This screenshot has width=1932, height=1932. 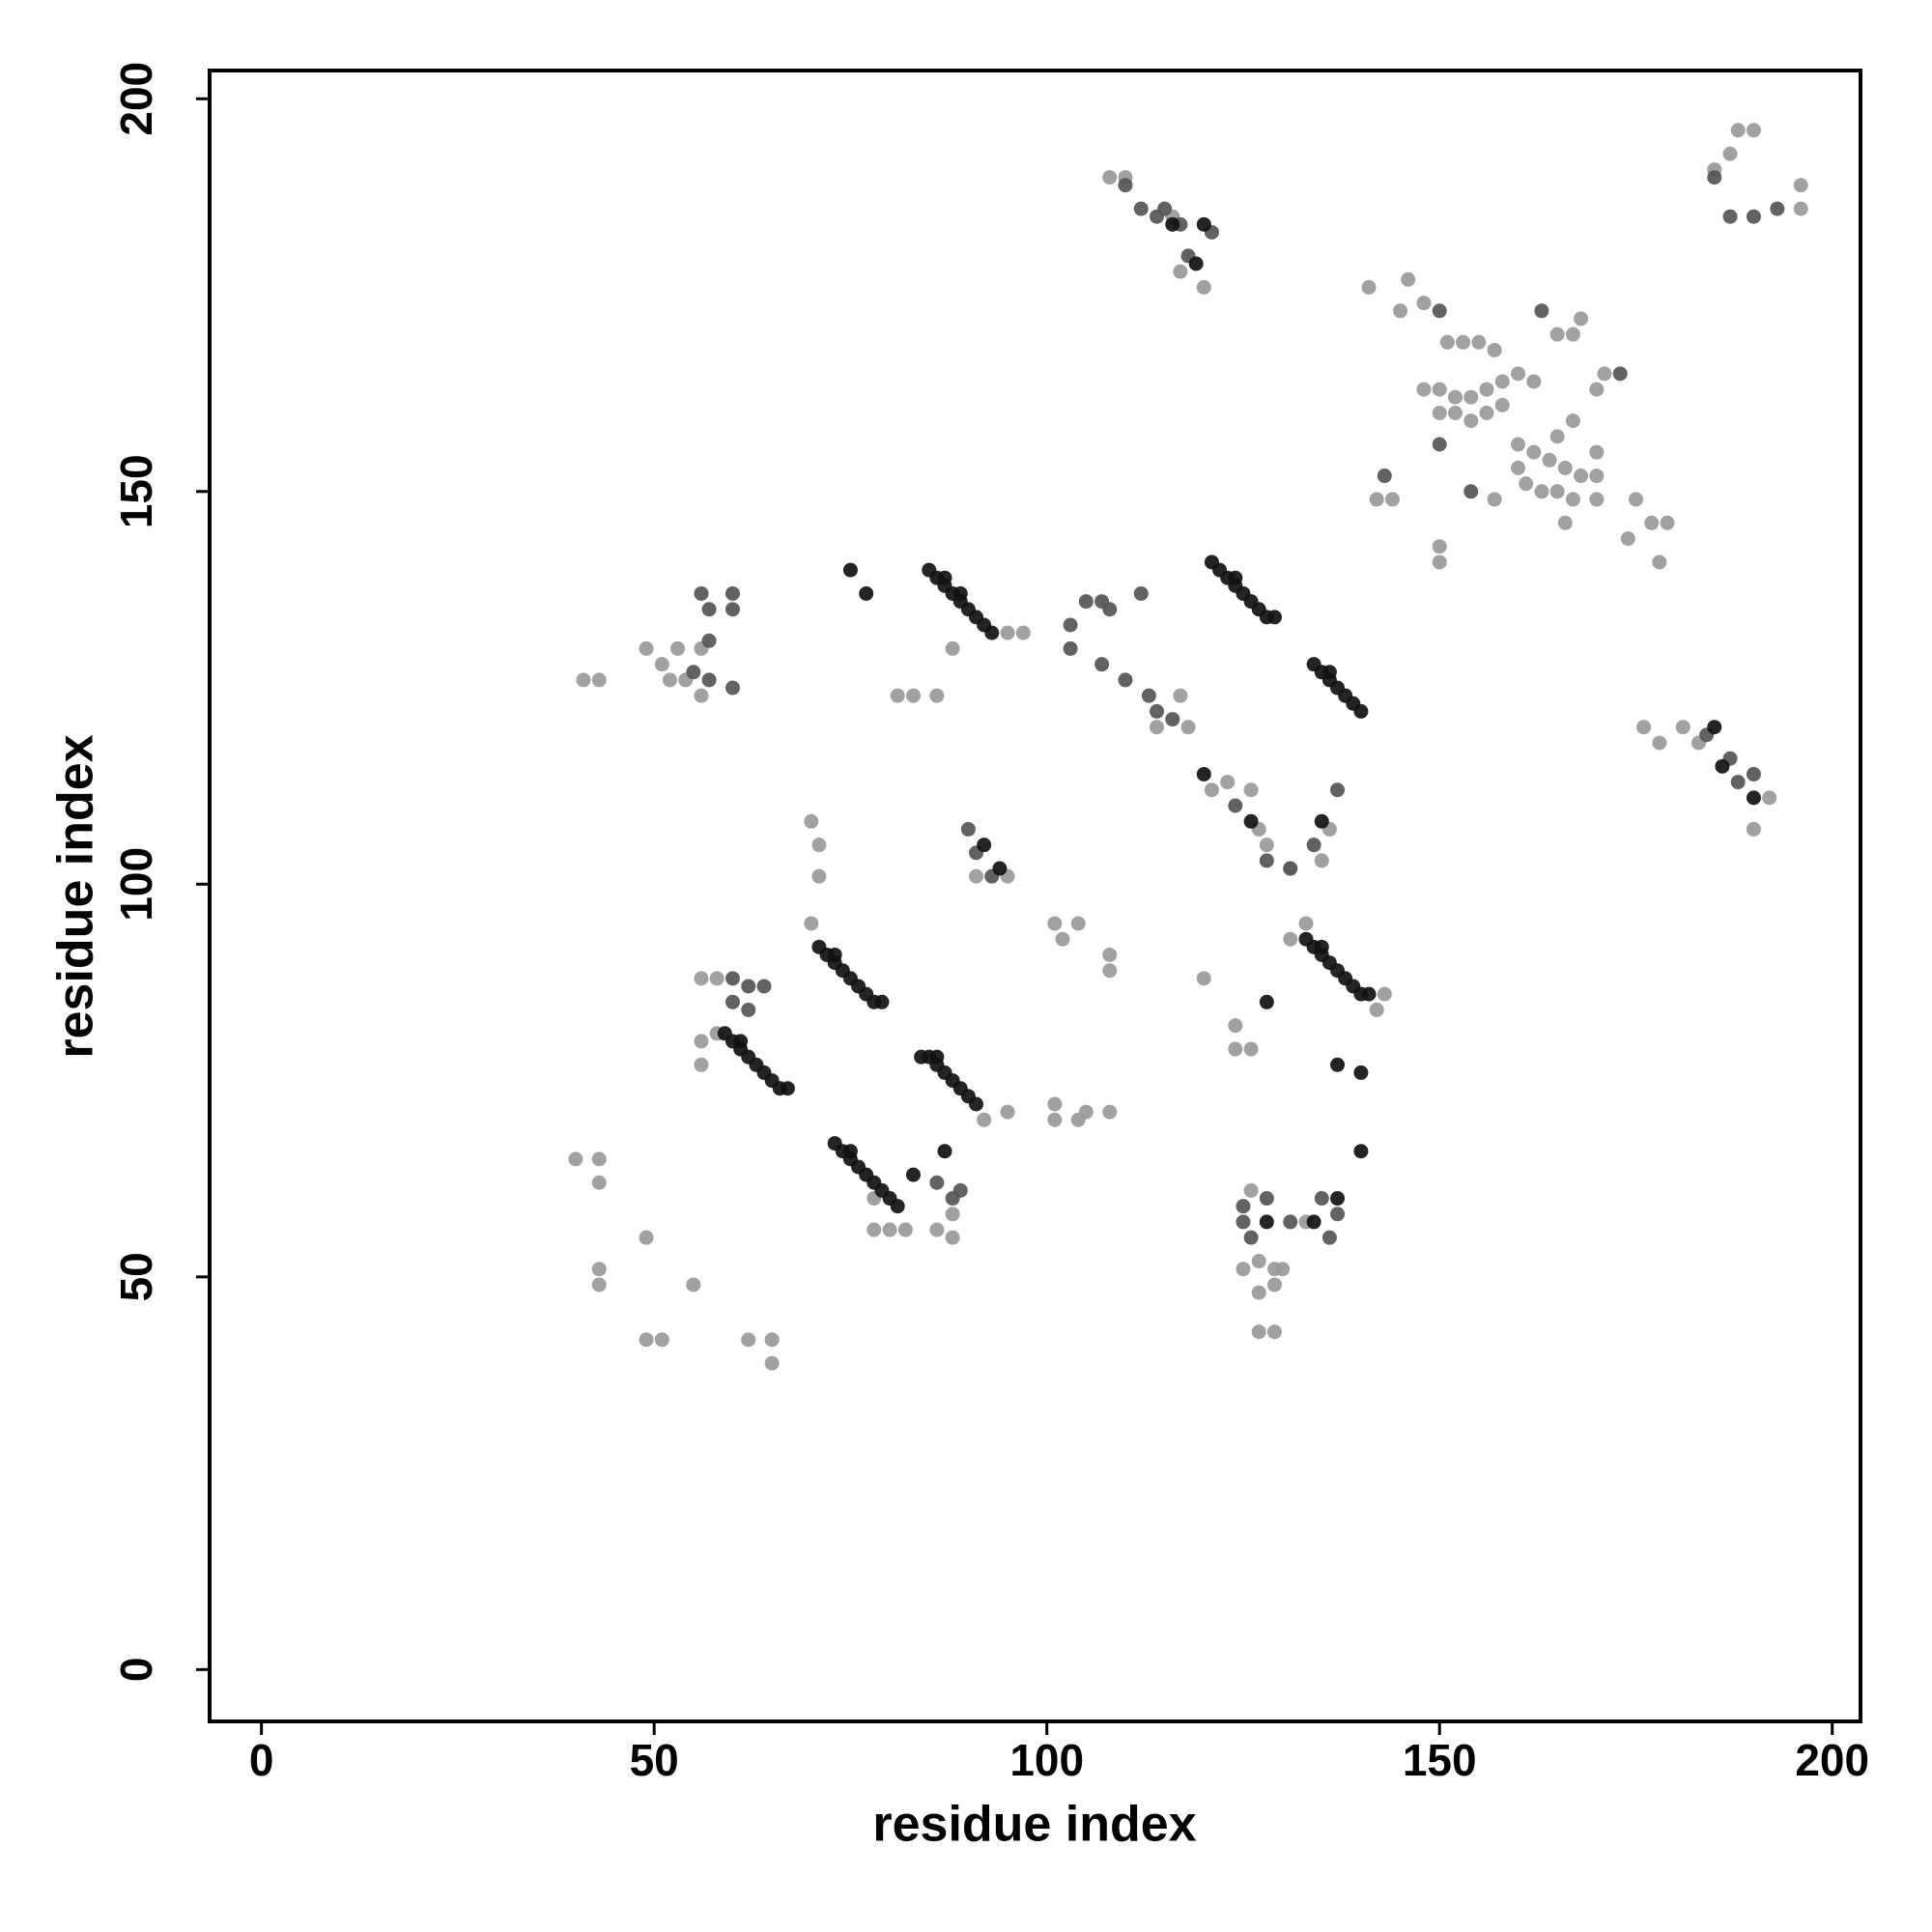 I want to click on x-tick-label: 150, so click(x=1440, y=1760).